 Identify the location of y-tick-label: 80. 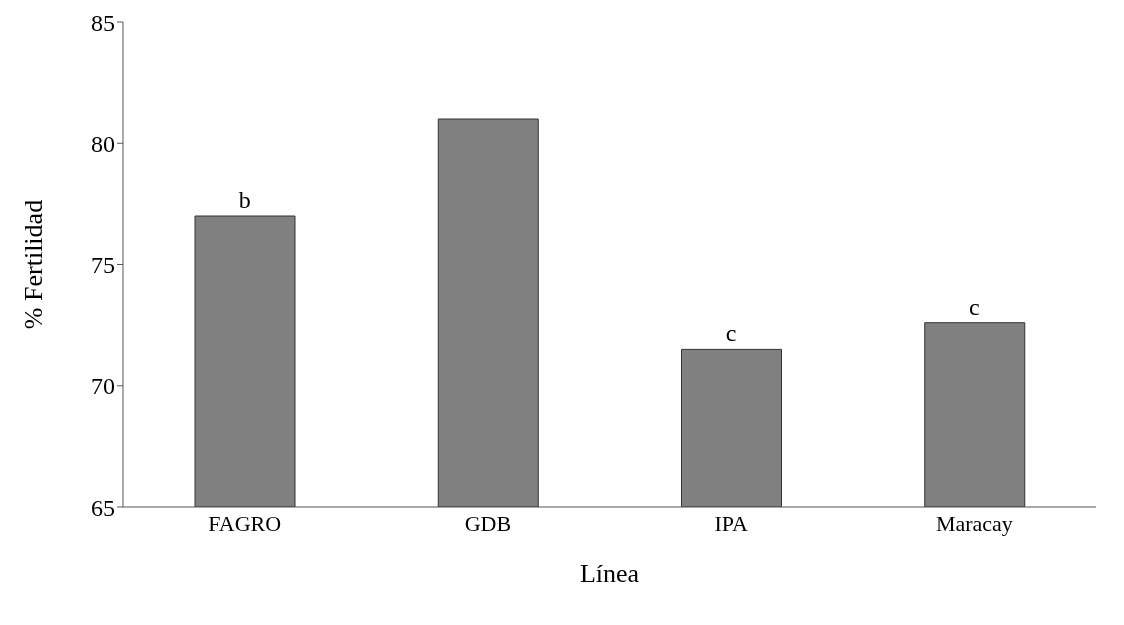
(103, 143).